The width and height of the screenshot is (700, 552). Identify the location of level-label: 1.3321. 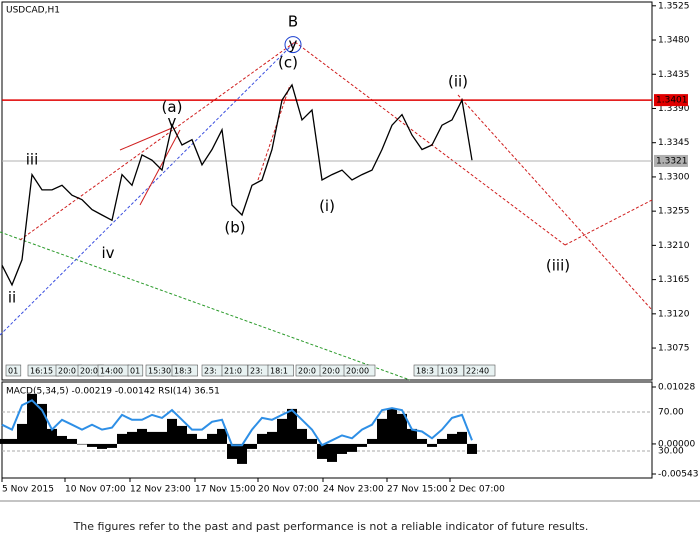
(672, 161).